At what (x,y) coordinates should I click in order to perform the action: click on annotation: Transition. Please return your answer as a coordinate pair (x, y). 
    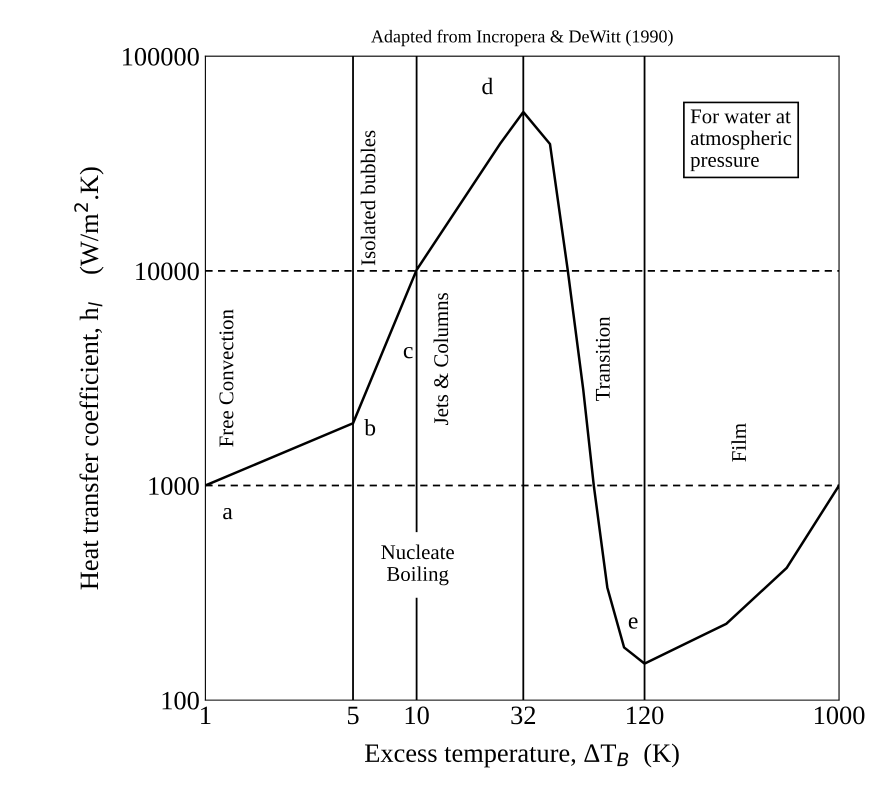
    Looking at the image, I should click on (603, 358).